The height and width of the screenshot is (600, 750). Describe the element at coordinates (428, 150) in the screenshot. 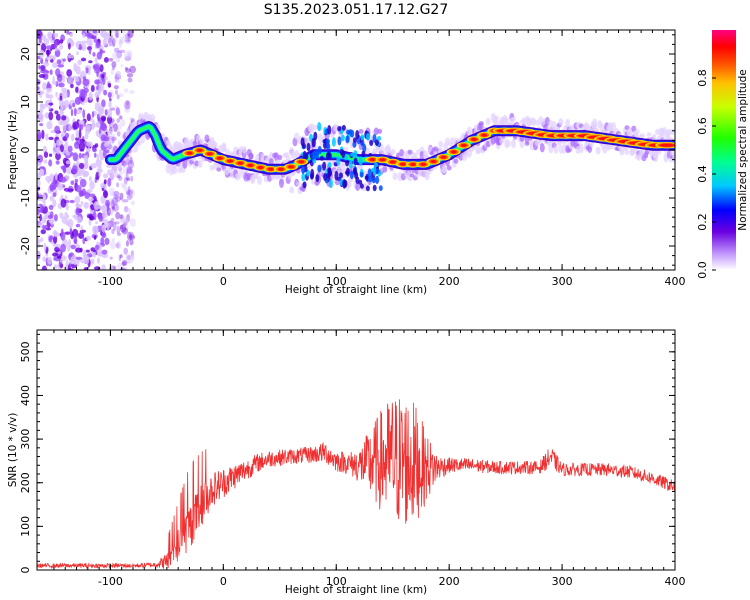

I see `ridge-peaks` at that location.